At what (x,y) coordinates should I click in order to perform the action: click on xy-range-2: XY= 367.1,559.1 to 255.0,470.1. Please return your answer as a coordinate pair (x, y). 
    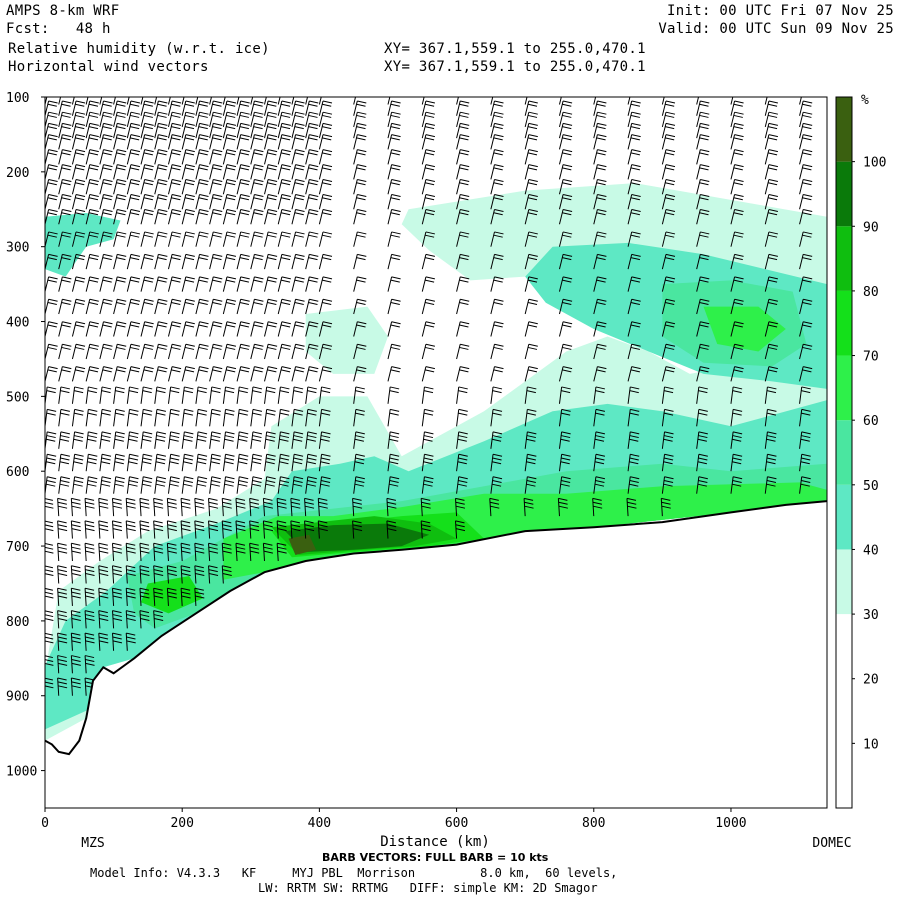
    Looking at the image, I should click on (515, 67).